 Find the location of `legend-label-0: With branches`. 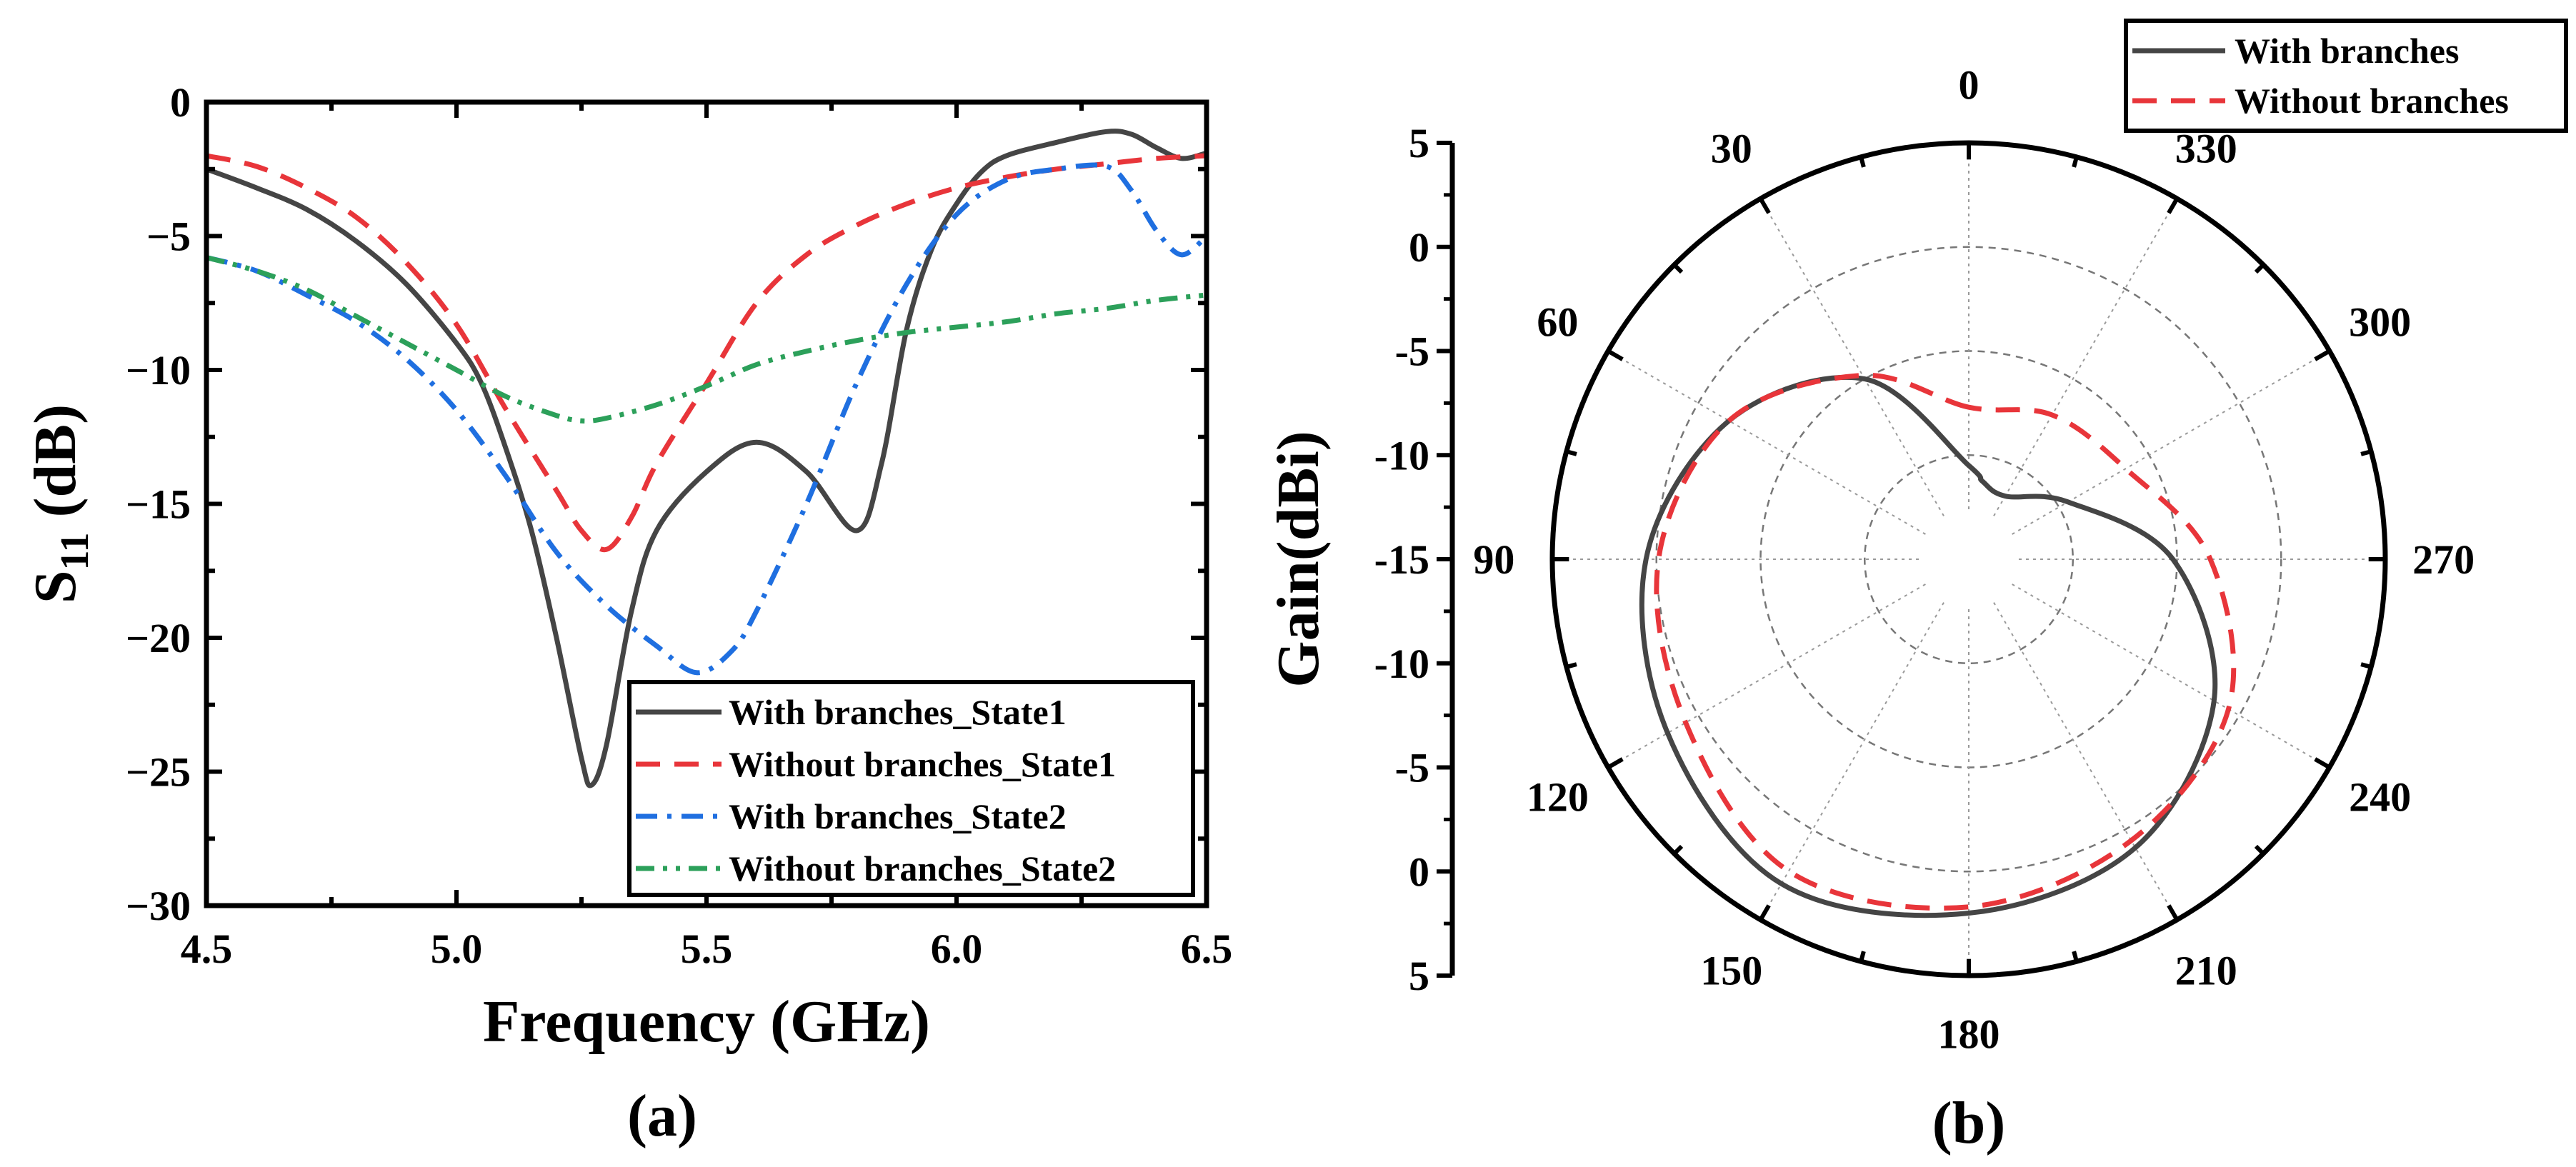

legend-label-0: With branches is located at coordinates (2347, 51).